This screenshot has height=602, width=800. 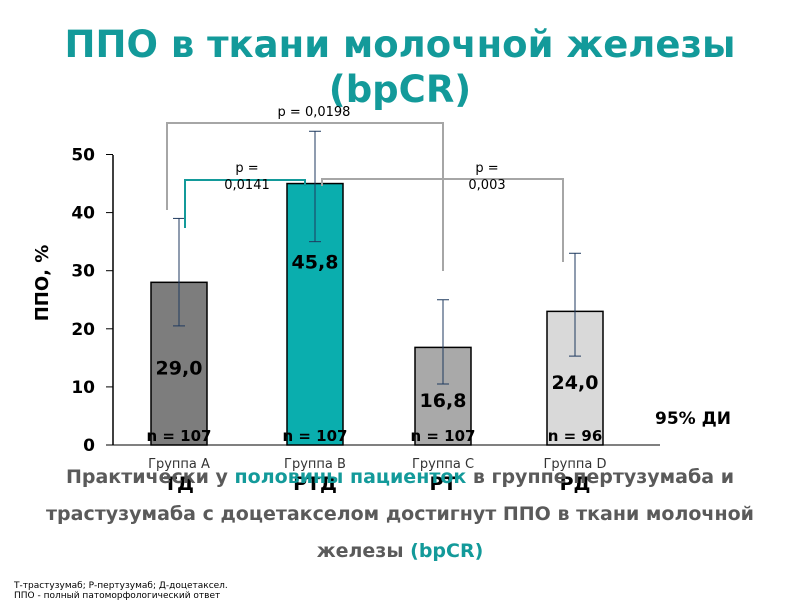 What do you see at coordinates (693, 419) in the screenshot?
I see `ci-legend: 95% ДИ` at bounding box center [693, 419].